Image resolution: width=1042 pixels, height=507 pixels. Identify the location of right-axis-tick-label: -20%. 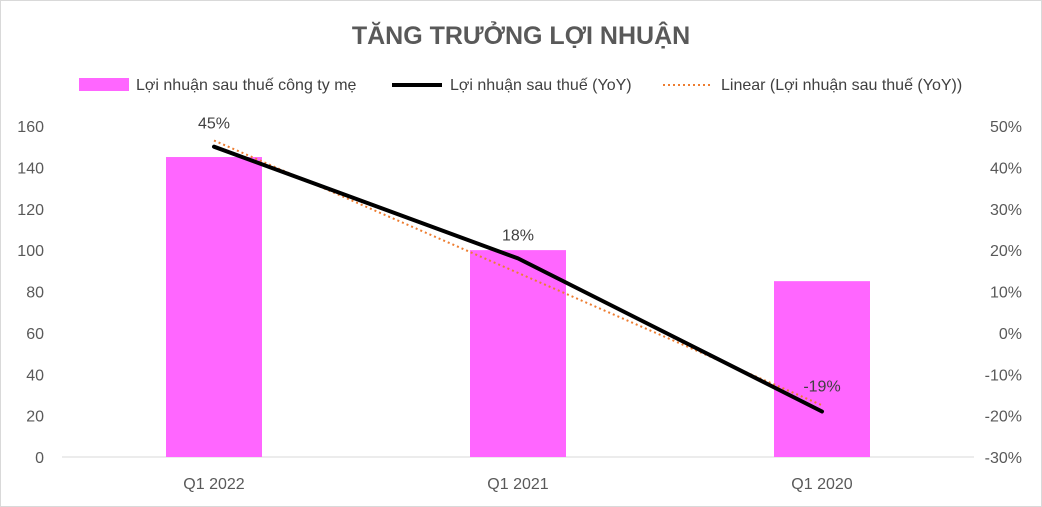
(1003, 417).